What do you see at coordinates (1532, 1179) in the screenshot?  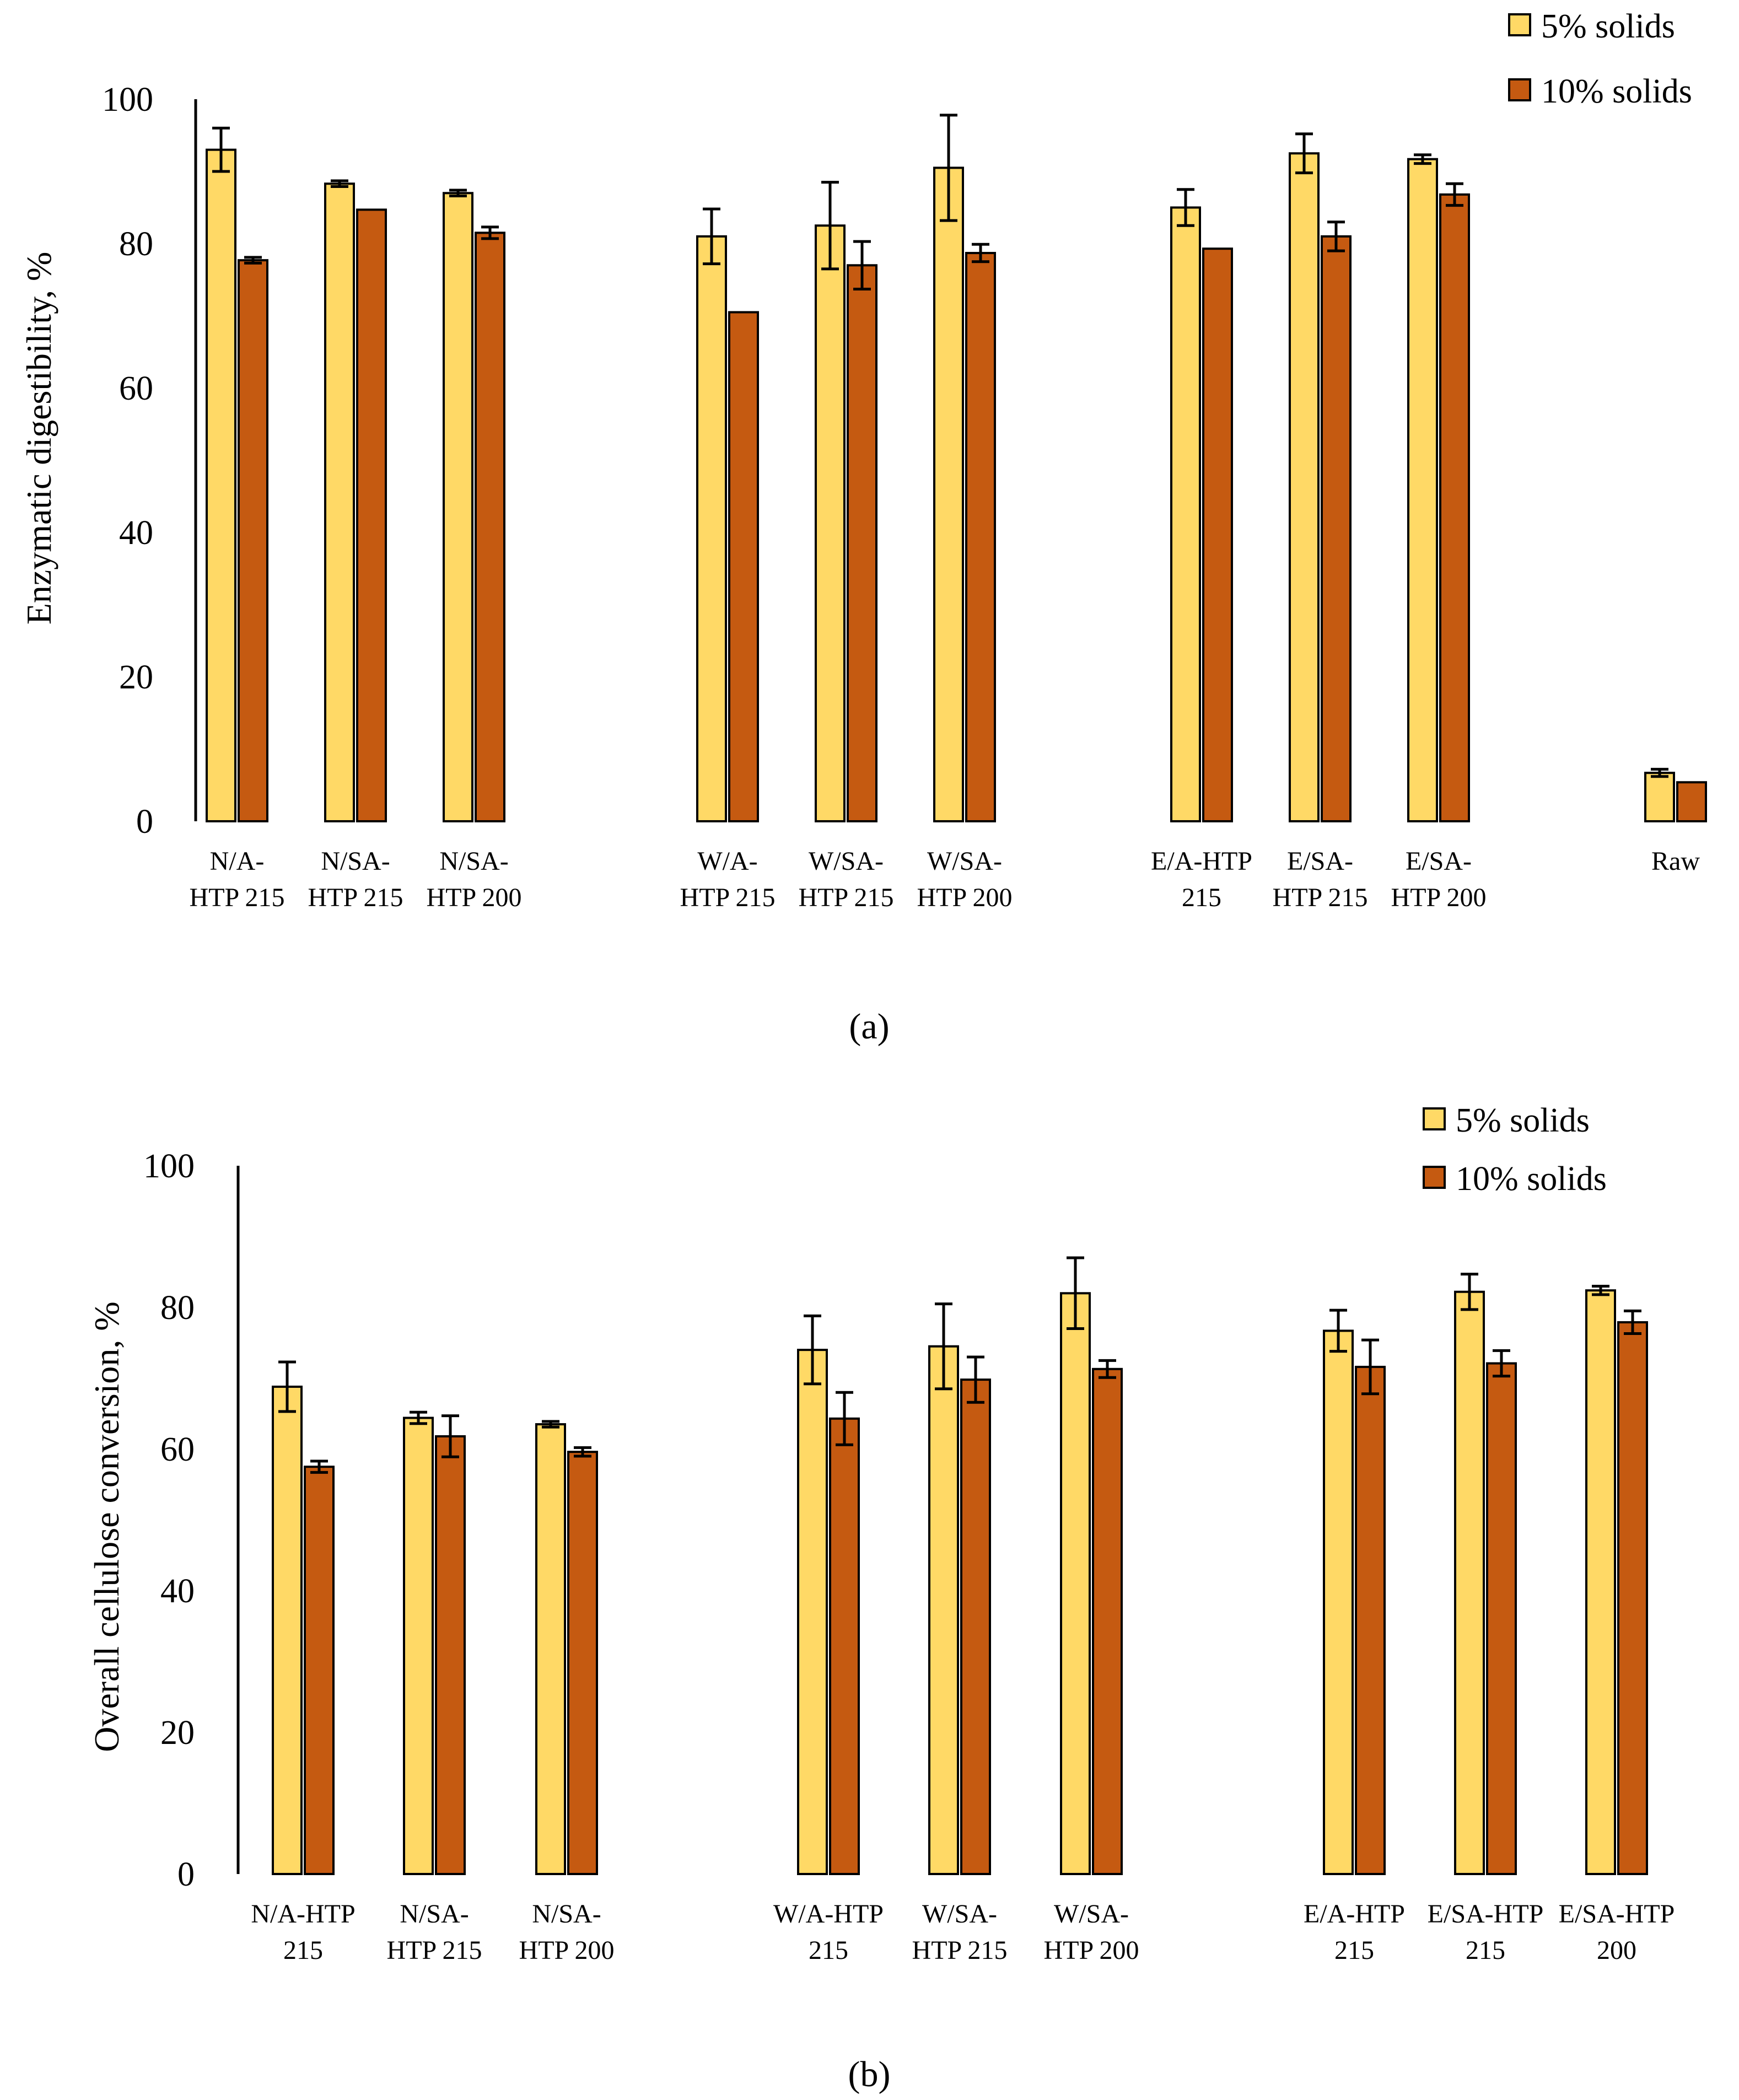 I see `chart-b-legend-label-10: 10% solids` at bounding box center [1532, 1179].